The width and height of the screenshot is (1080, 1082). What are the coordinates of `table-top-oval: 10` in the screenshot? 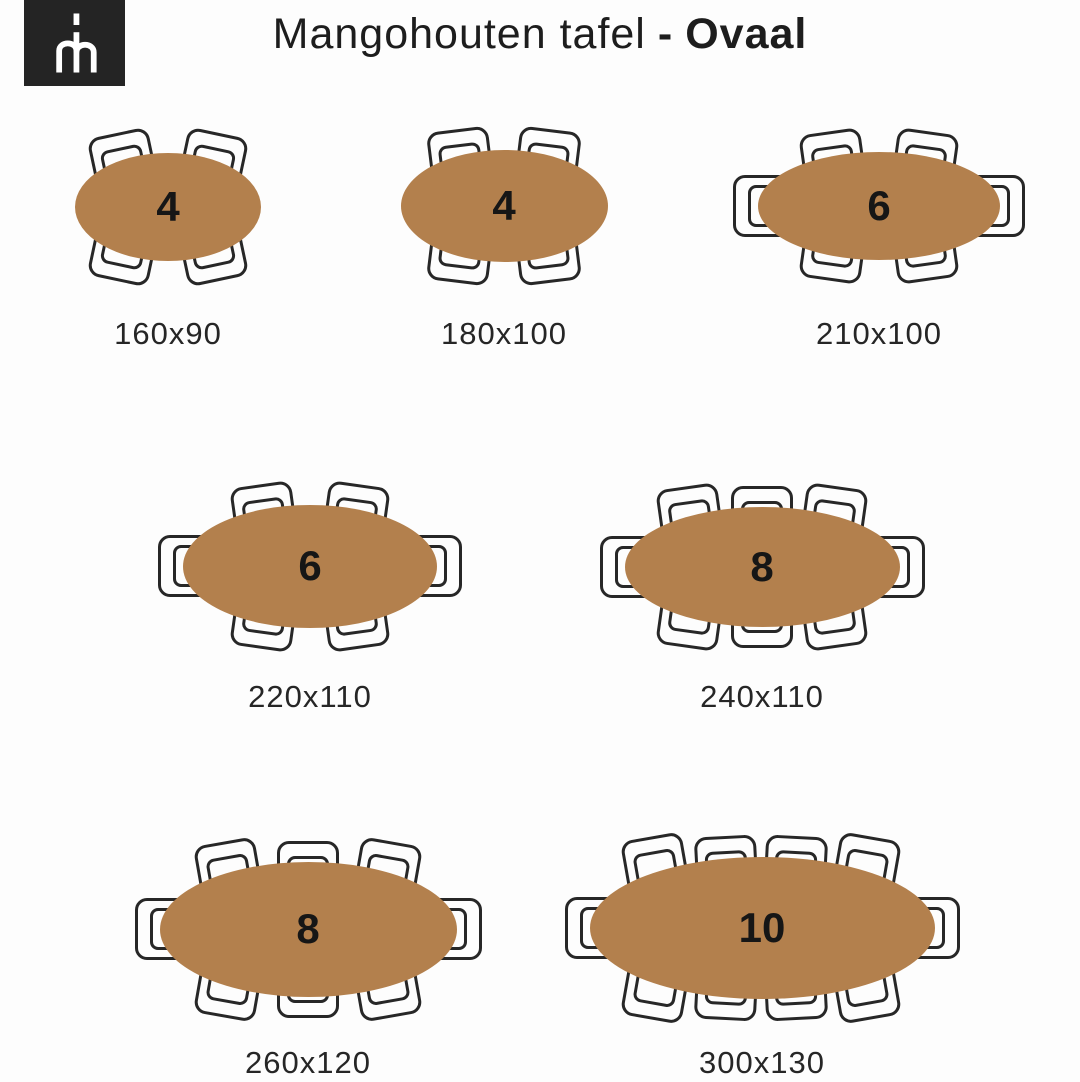 It's located at (762, 928).